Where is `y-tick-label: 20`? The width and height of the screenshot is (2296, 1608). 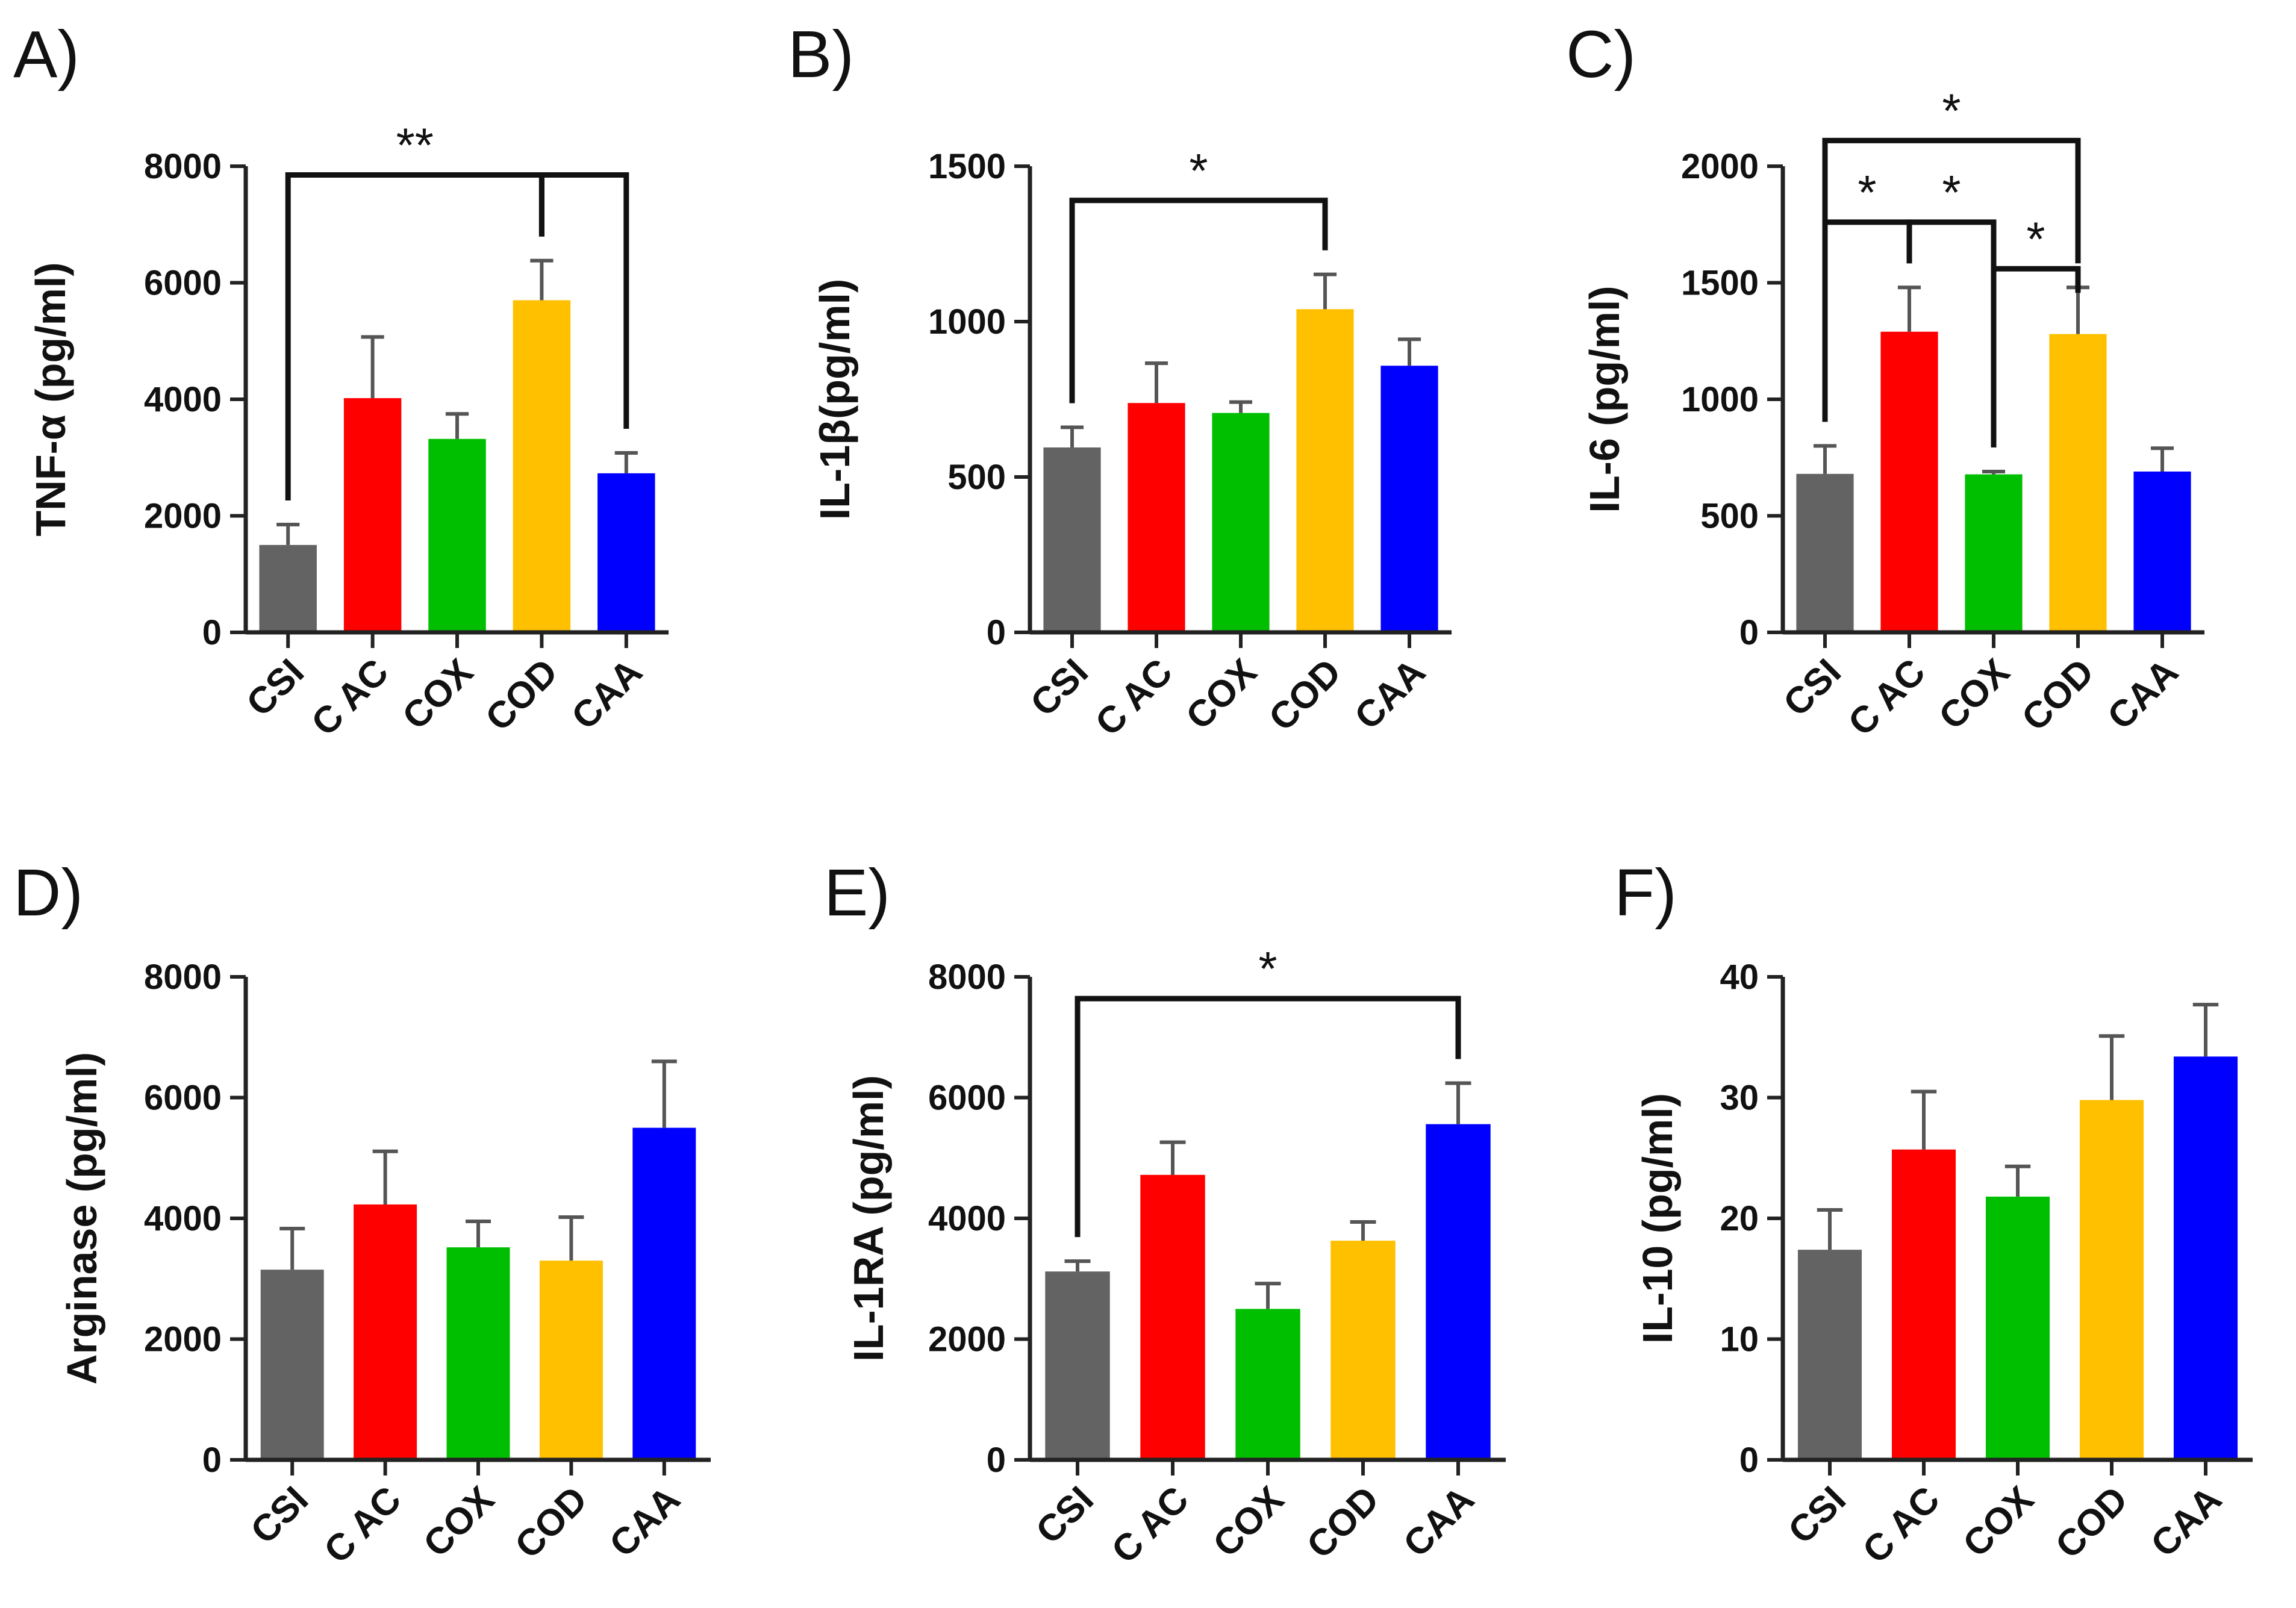
y-tick-label: 20 is located at coordinates (1740, 1218).